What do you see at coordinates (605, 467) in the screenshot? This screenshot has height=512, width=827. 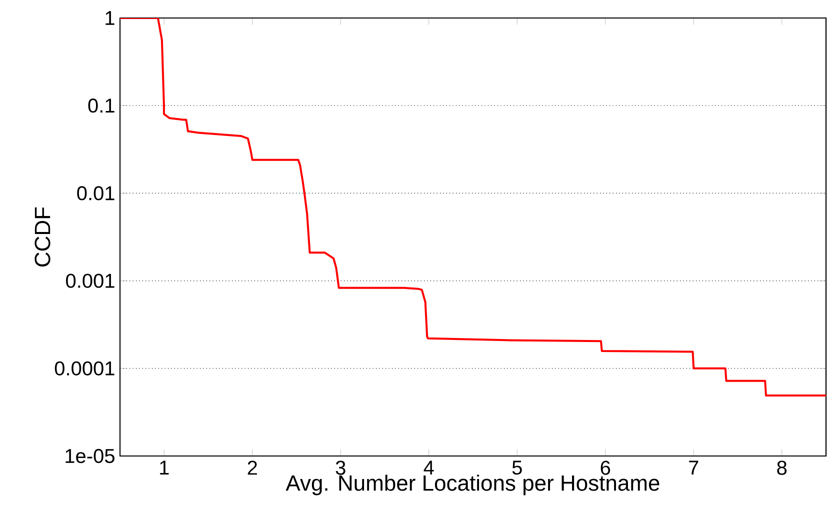 I see `x-tick-label: 6` at bounding box center [605, 467].